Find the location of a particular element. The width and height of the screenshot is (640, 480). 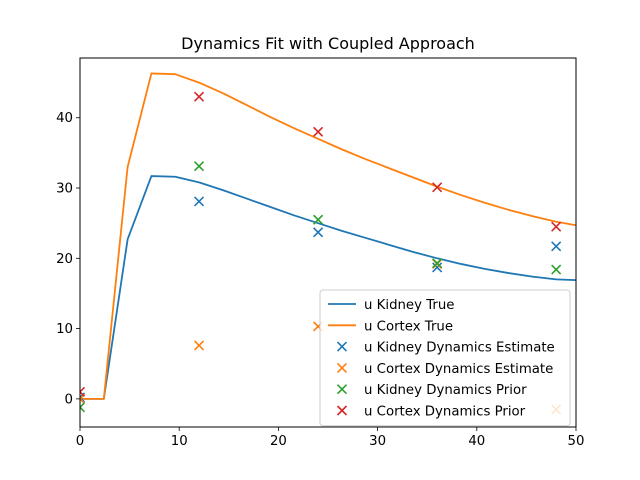

chart-title: Dynamics Fit with Coupled Approach is located at coordinates (328, 43).